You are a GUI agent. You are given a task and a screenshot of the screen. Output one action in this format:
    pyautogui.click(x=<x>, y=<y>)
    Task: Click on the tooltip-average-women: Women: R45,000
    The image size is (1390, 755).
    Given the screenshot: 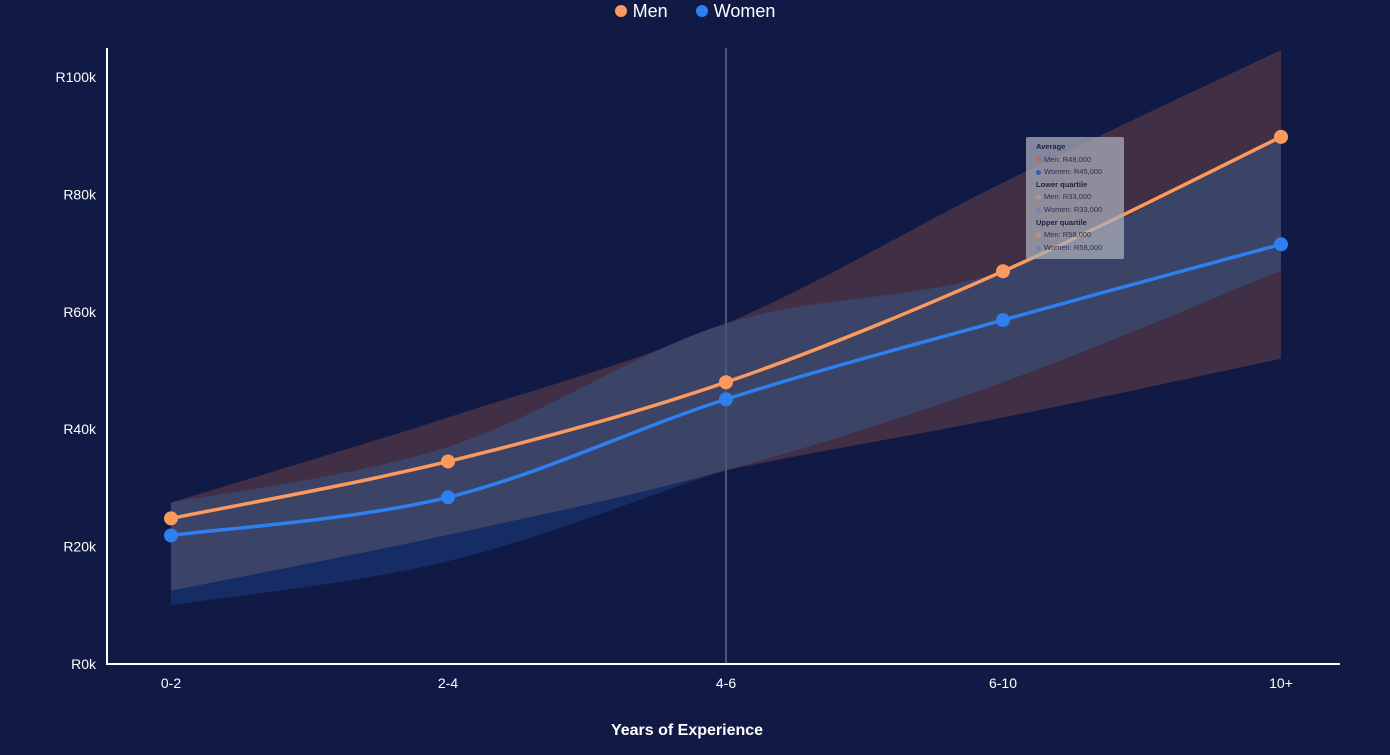 What is the action you would take?
    pyautogui.click(x=1077, y=172)
    